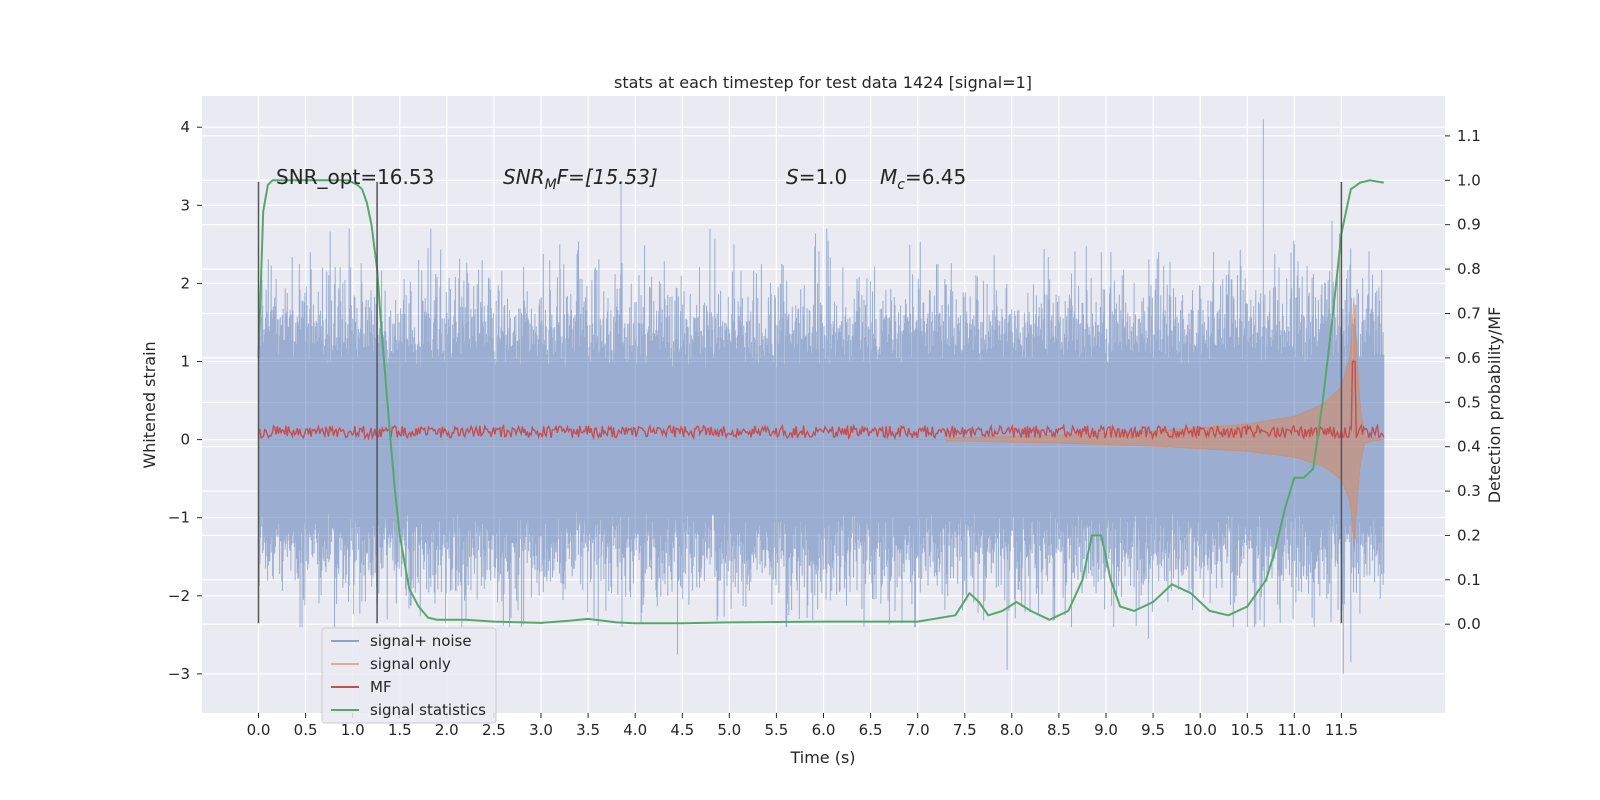 This screenshot has width=1600, height=800. Describe the element at coordinates (888, 177) in the screenshot. I see `annotation-mc-name: M` at that location.